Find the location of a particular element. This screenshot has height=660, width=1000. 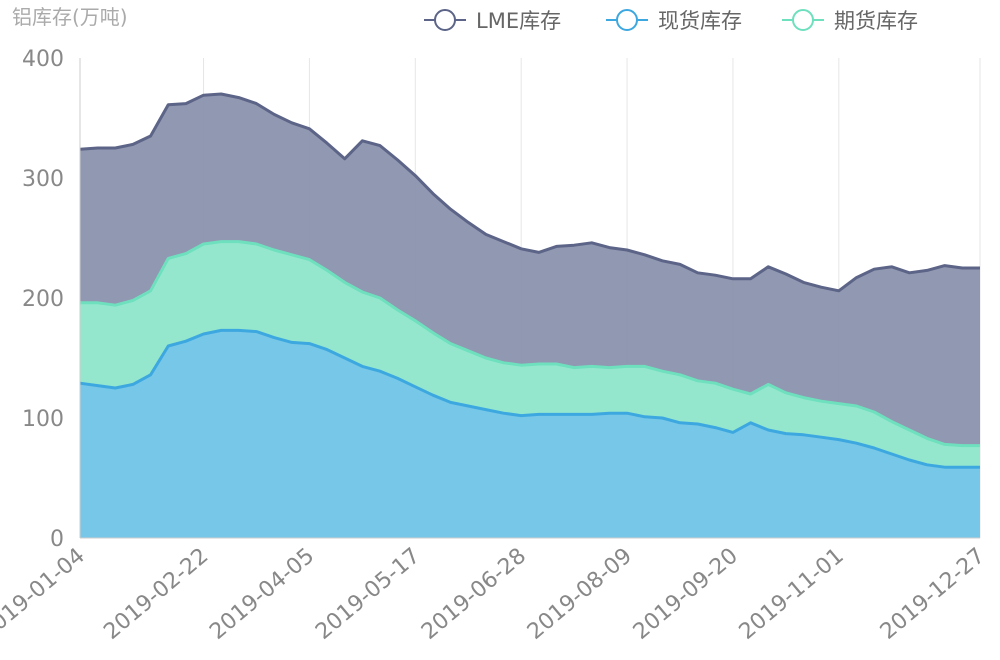

legend-item-2: 期货库存 is located at coordinates (850, 21).